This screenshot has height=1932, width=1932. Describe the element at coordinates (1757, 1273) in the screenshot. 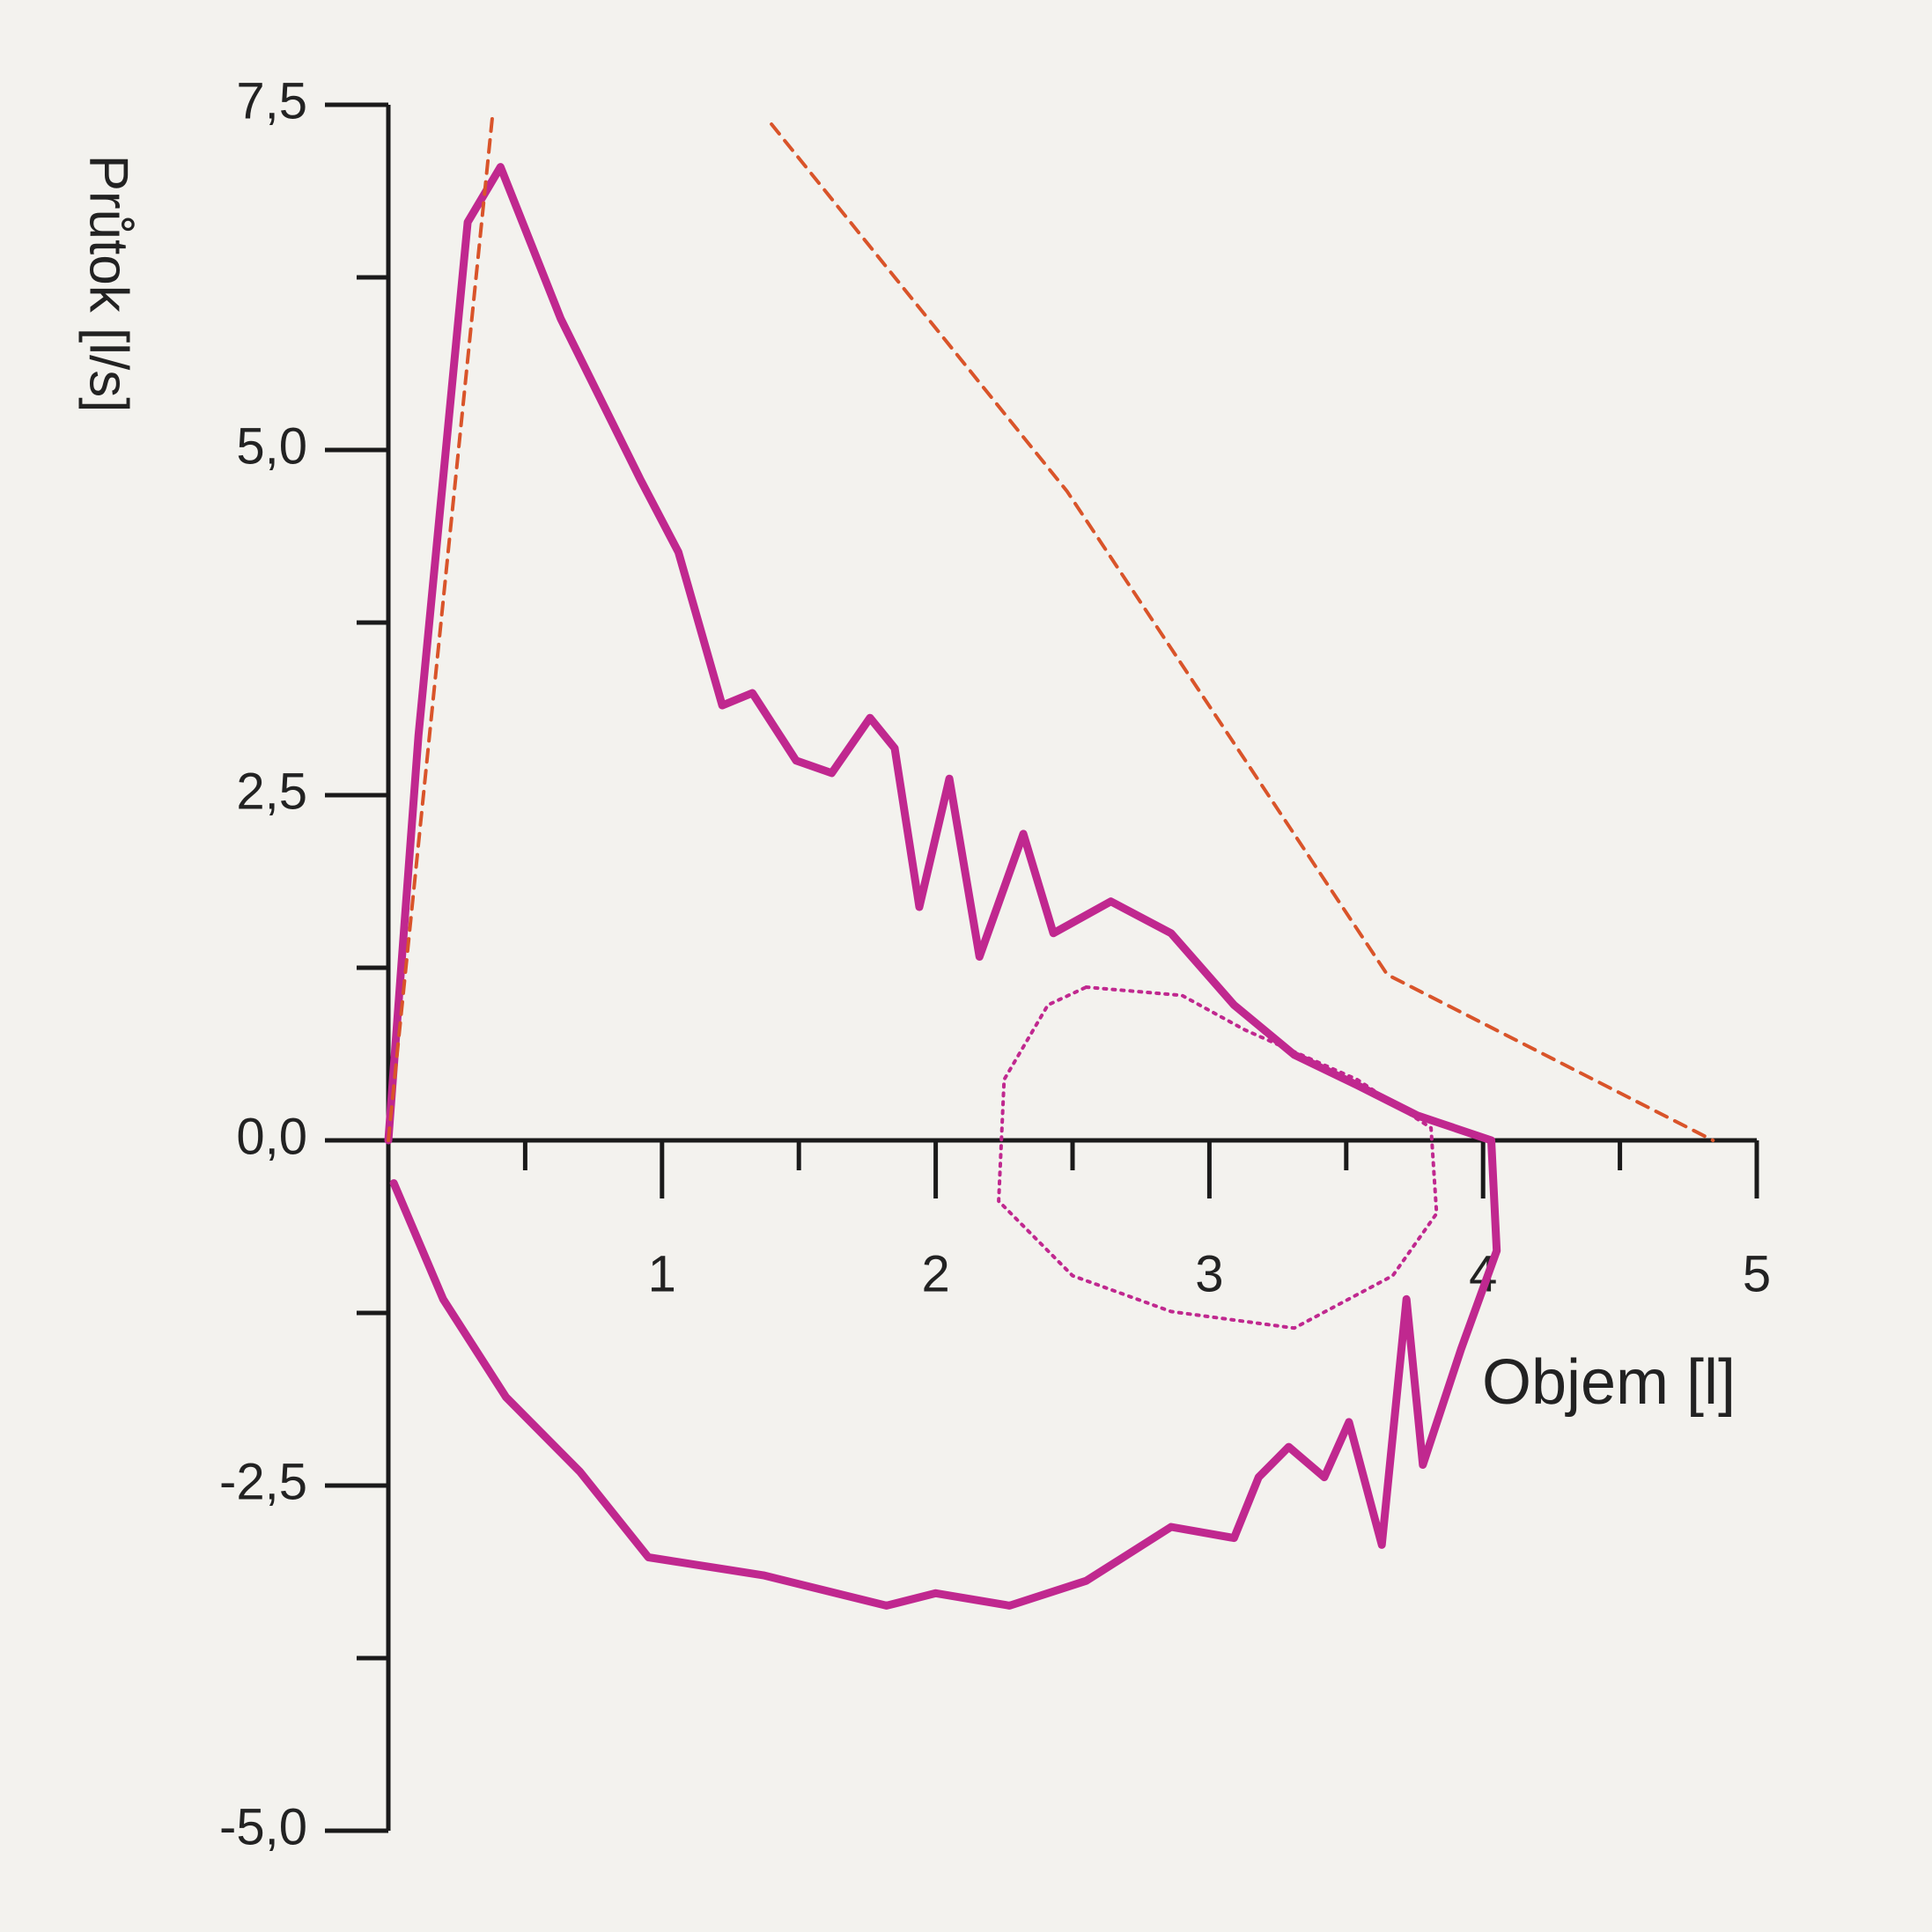

I see `x-tick-label: 5` at that location.